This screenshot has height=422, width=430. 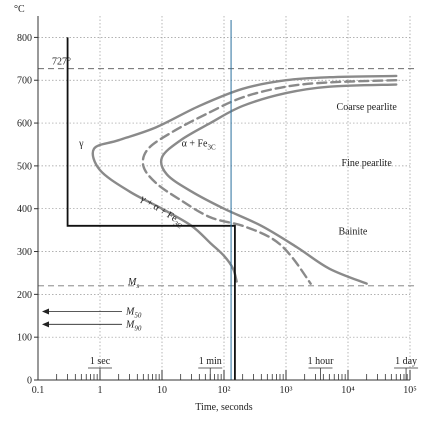 I want to click on region-label: α + Fe3C, so click(x=199, y=145).